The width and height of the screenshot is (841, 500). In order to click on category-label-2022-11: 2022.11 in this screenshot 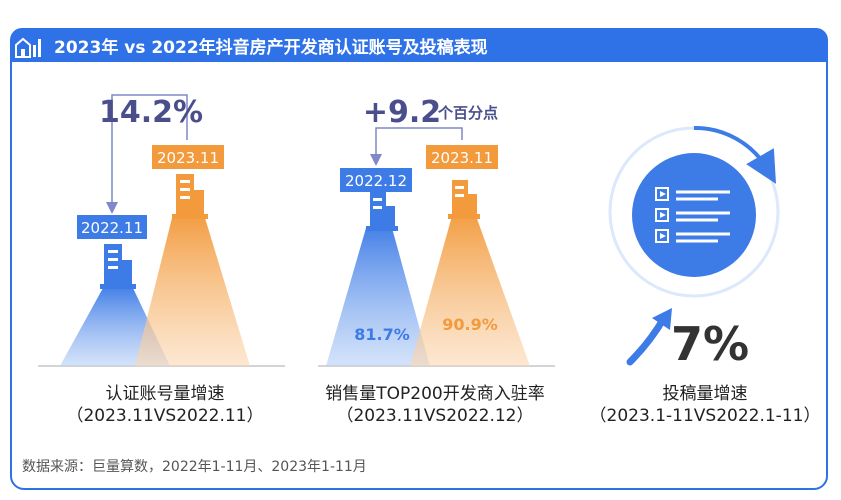, I will do `click(112, 228)`.